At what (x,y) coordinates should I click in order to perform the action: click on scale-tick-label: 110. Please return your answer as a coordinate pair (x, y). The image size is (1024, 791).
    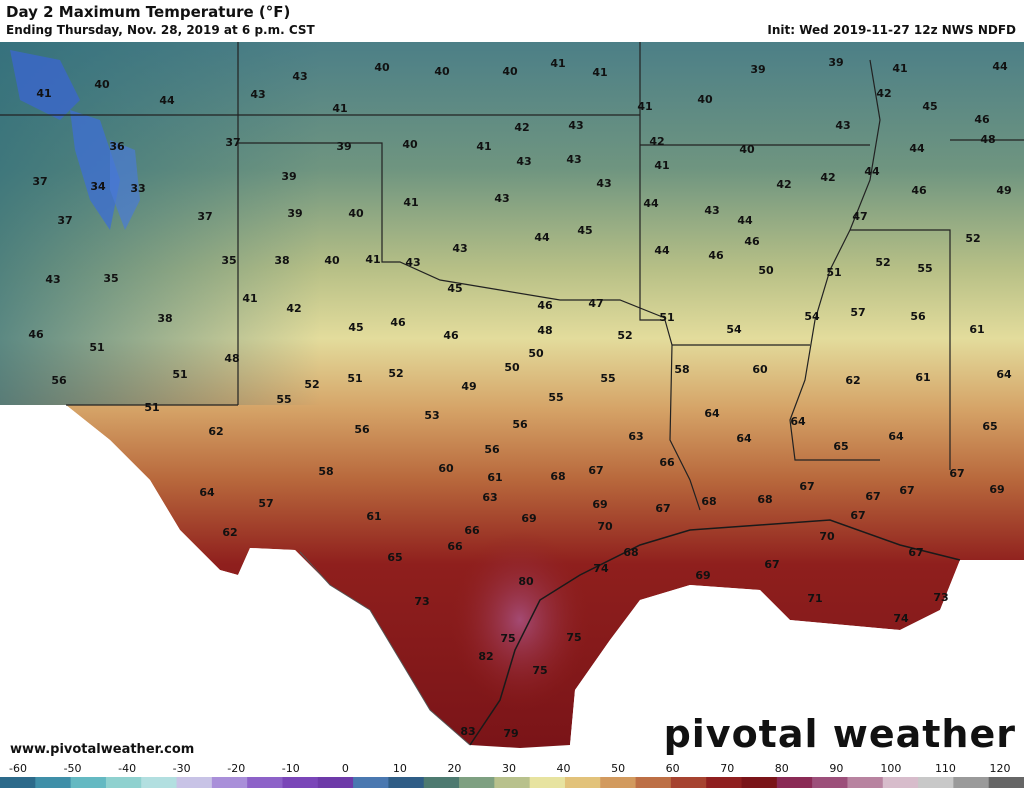
    Looking at the image, I should click on (945, 768).